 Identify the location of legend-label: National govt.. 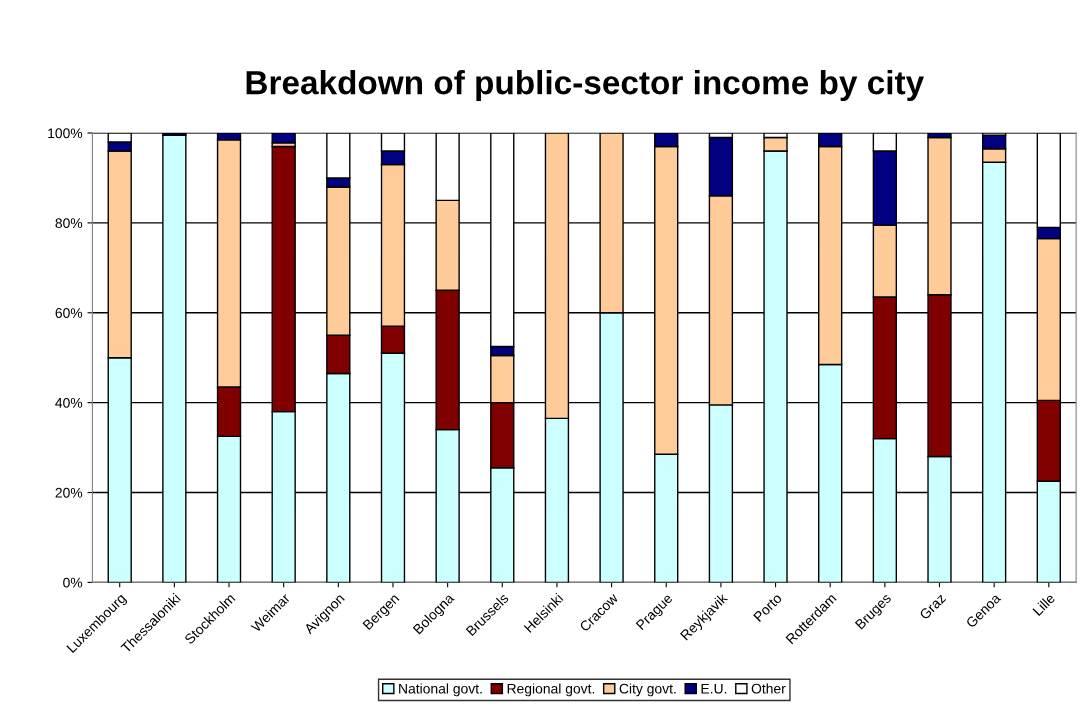
(440, 690).